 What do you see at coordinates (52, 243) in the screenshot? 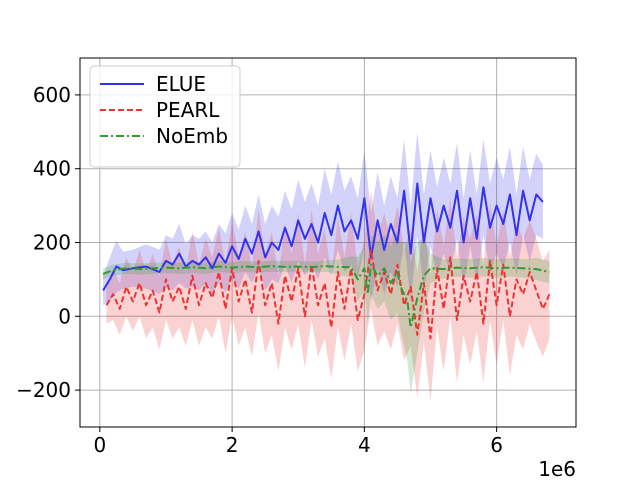
I see `y-tick-label: 200` at bounding box center [52, 243].